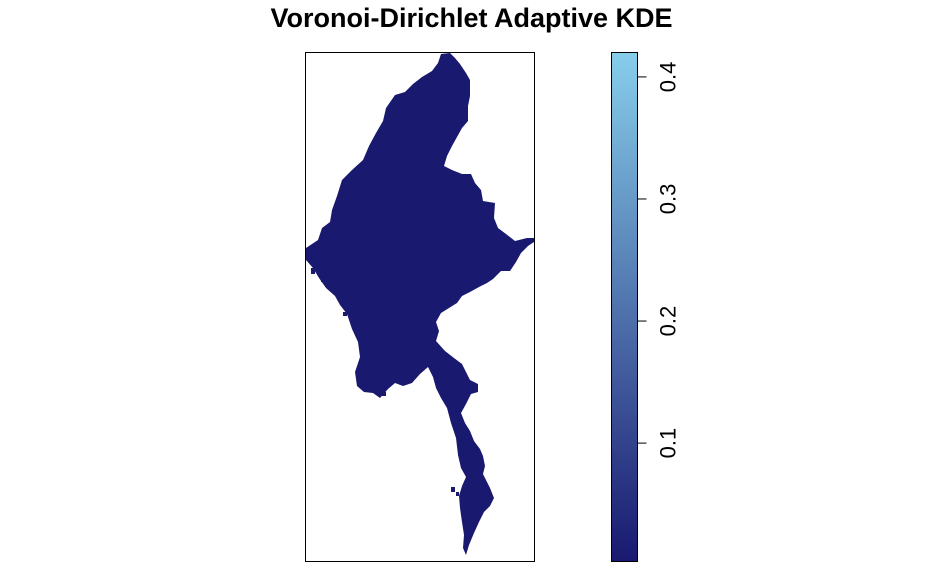 The height and width of the screenshot is (583, 943). I want to click on legend-colorbar, so click(624, 307).